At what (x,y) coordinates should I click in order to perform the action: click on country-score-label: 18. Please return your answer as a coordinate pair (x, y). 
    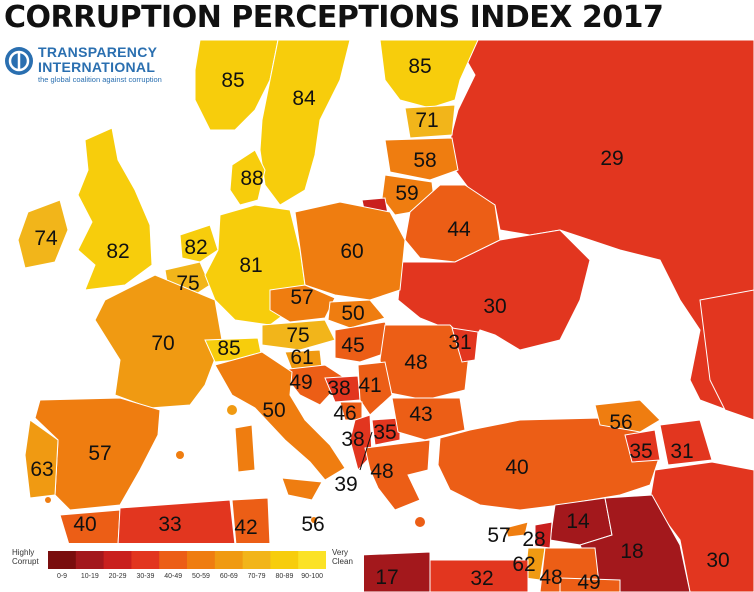
    Looking at the image, I should click on (631, 551).